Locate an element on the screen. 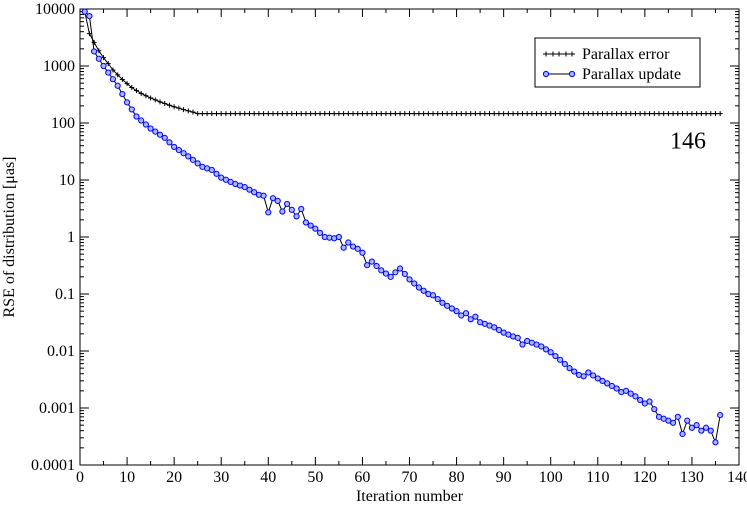 This screenshot has height=506, width=747. x-tick-label: 130 is located at coordinates (692, 477).